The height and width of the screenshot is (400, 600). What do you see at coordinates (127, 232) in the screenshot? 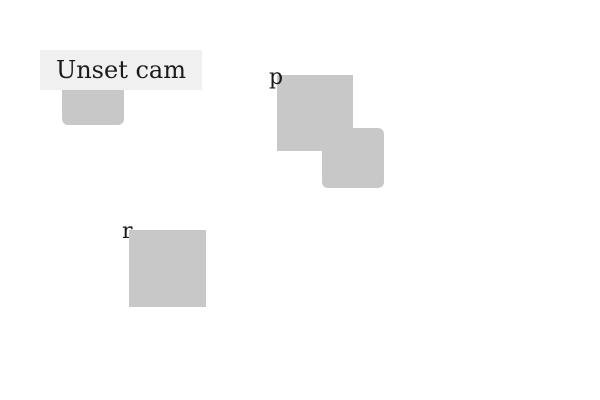
I see `node-r-label: r` at bounding box center [127, 232].